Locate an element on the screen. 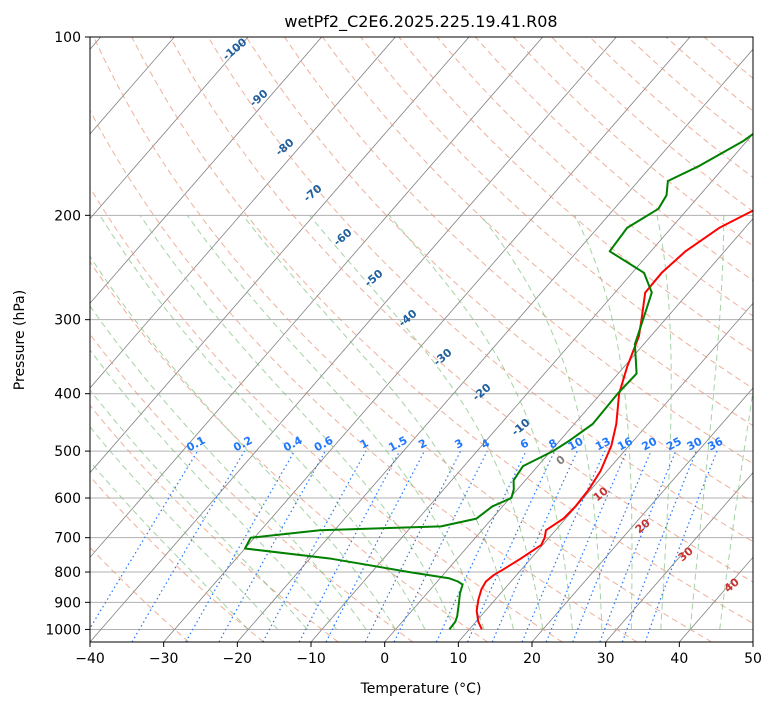 This screenshot has width=775, height=708. dry-adiabat-label: -30 is located at coordinates (443, 357).